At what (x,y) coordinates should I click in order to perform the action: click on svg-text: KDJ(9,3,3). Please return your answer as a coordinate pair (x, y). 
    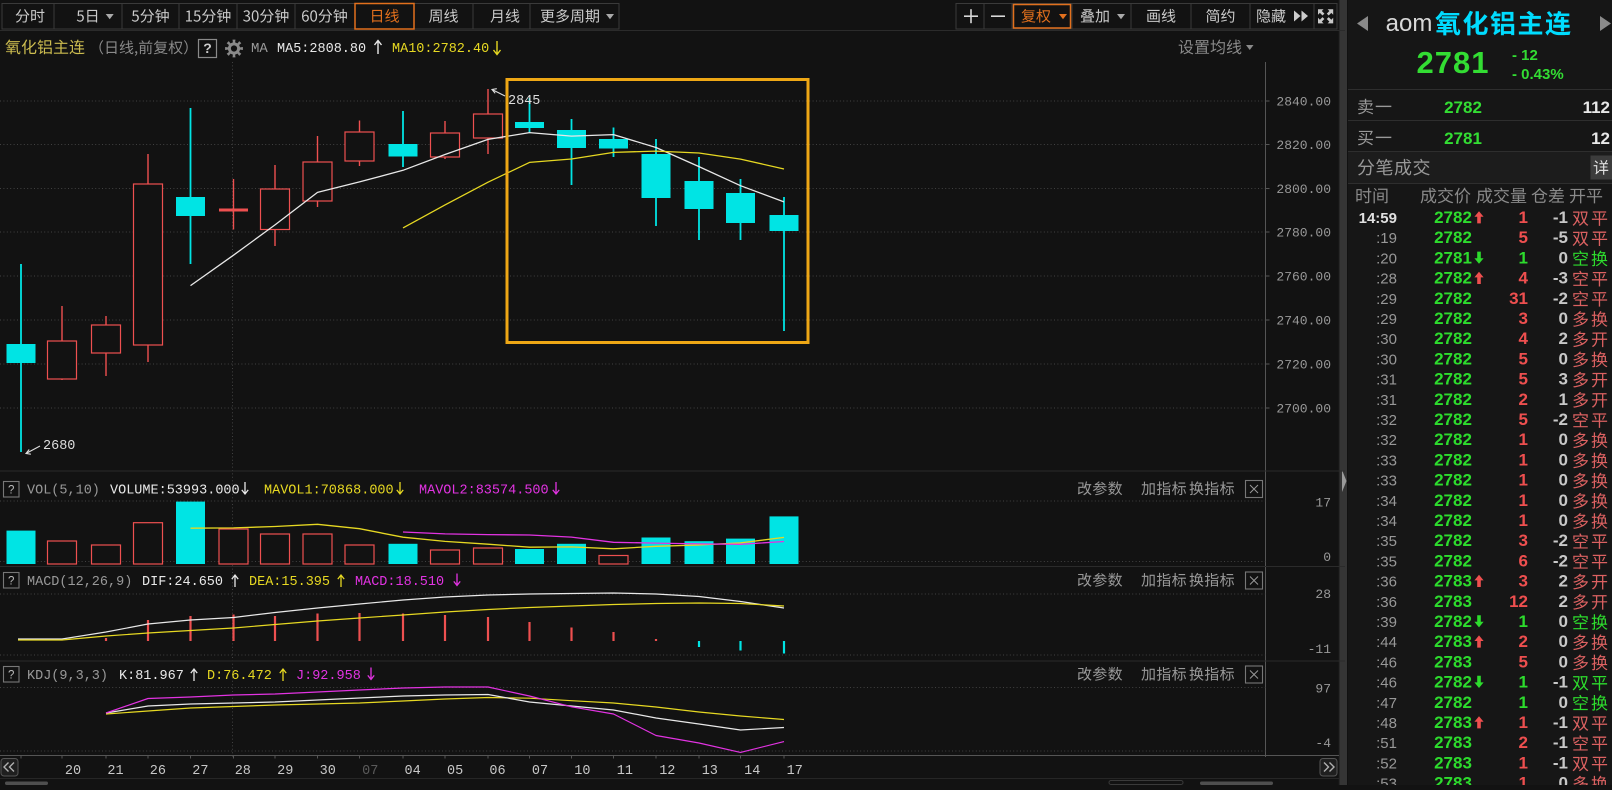
    Looking at the image, I should click on (67, 676).